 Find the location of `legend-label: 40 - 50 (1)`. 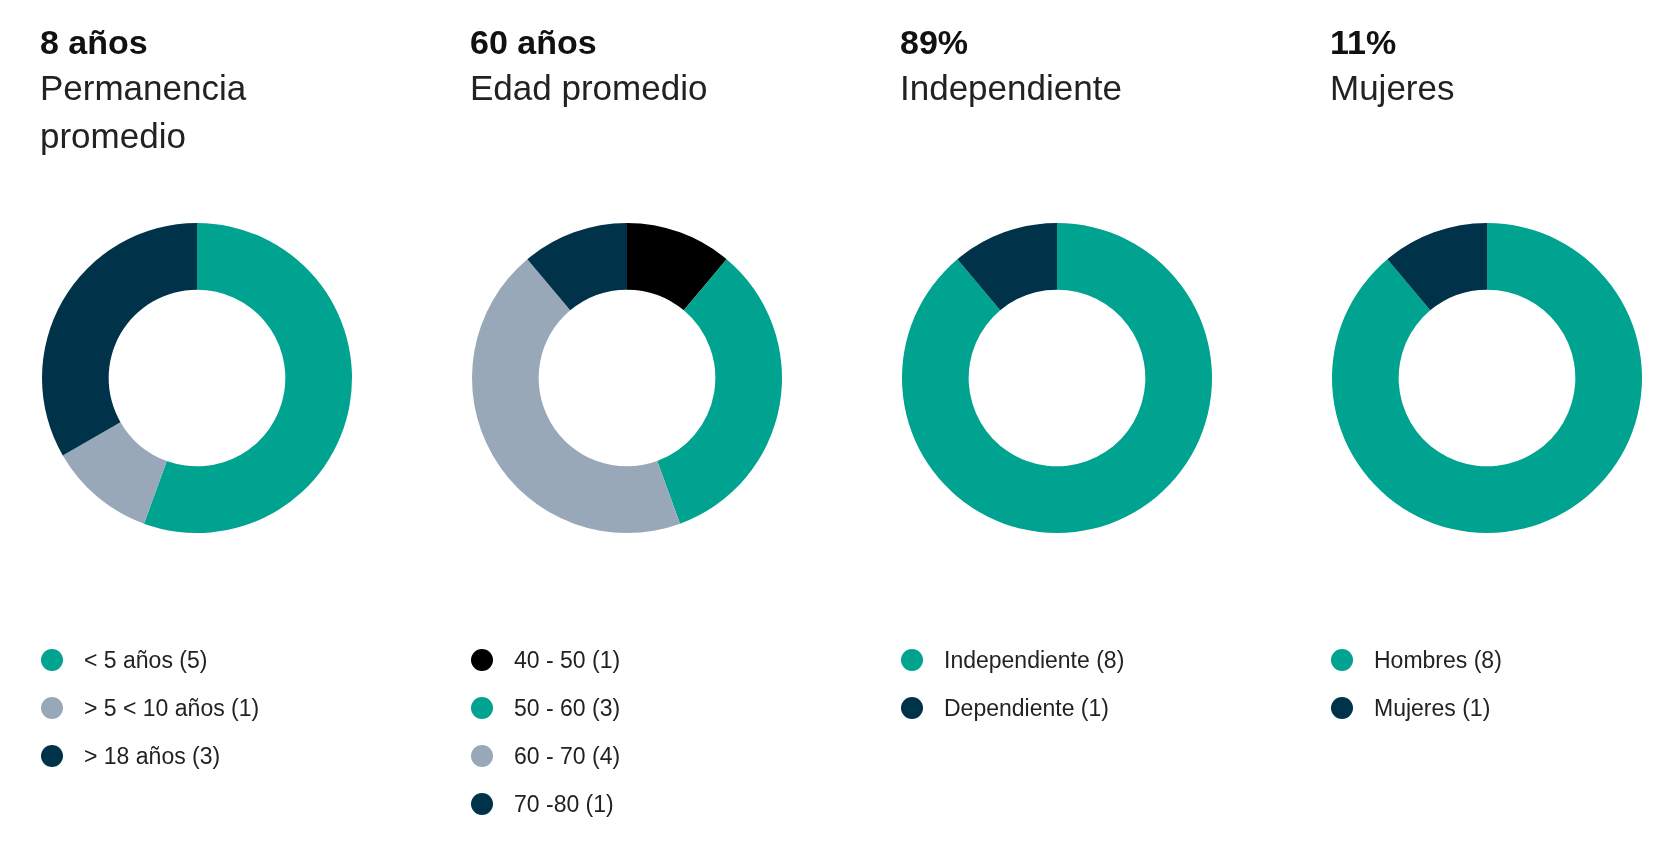

legend-label: 40 - 50 (1) is located at coordinates (567, 660).